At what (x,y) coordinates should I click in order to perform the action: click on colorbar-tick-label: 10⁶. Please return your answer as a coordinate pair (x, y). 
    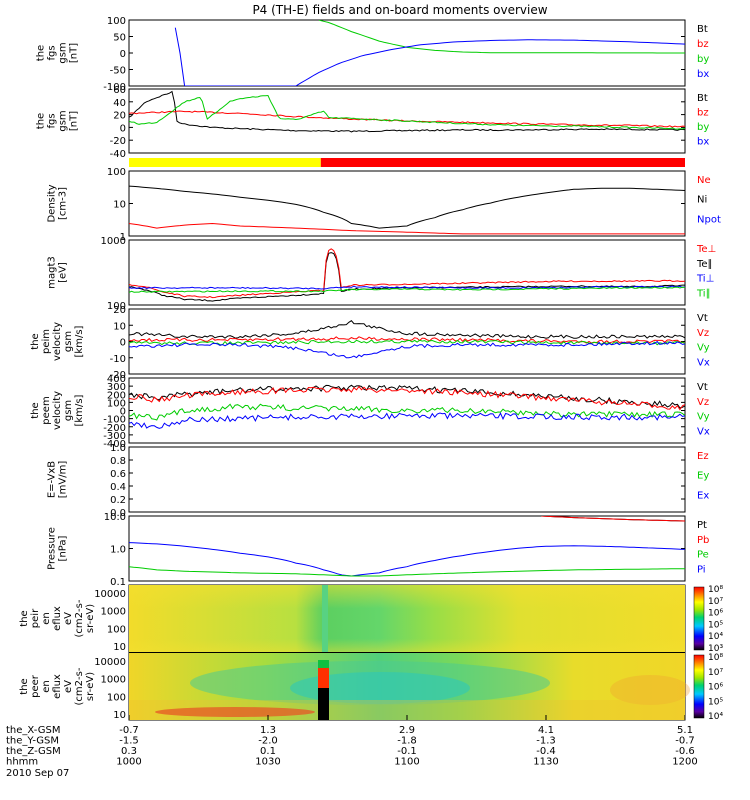
    Looking at the image, I should click on (715, 688).